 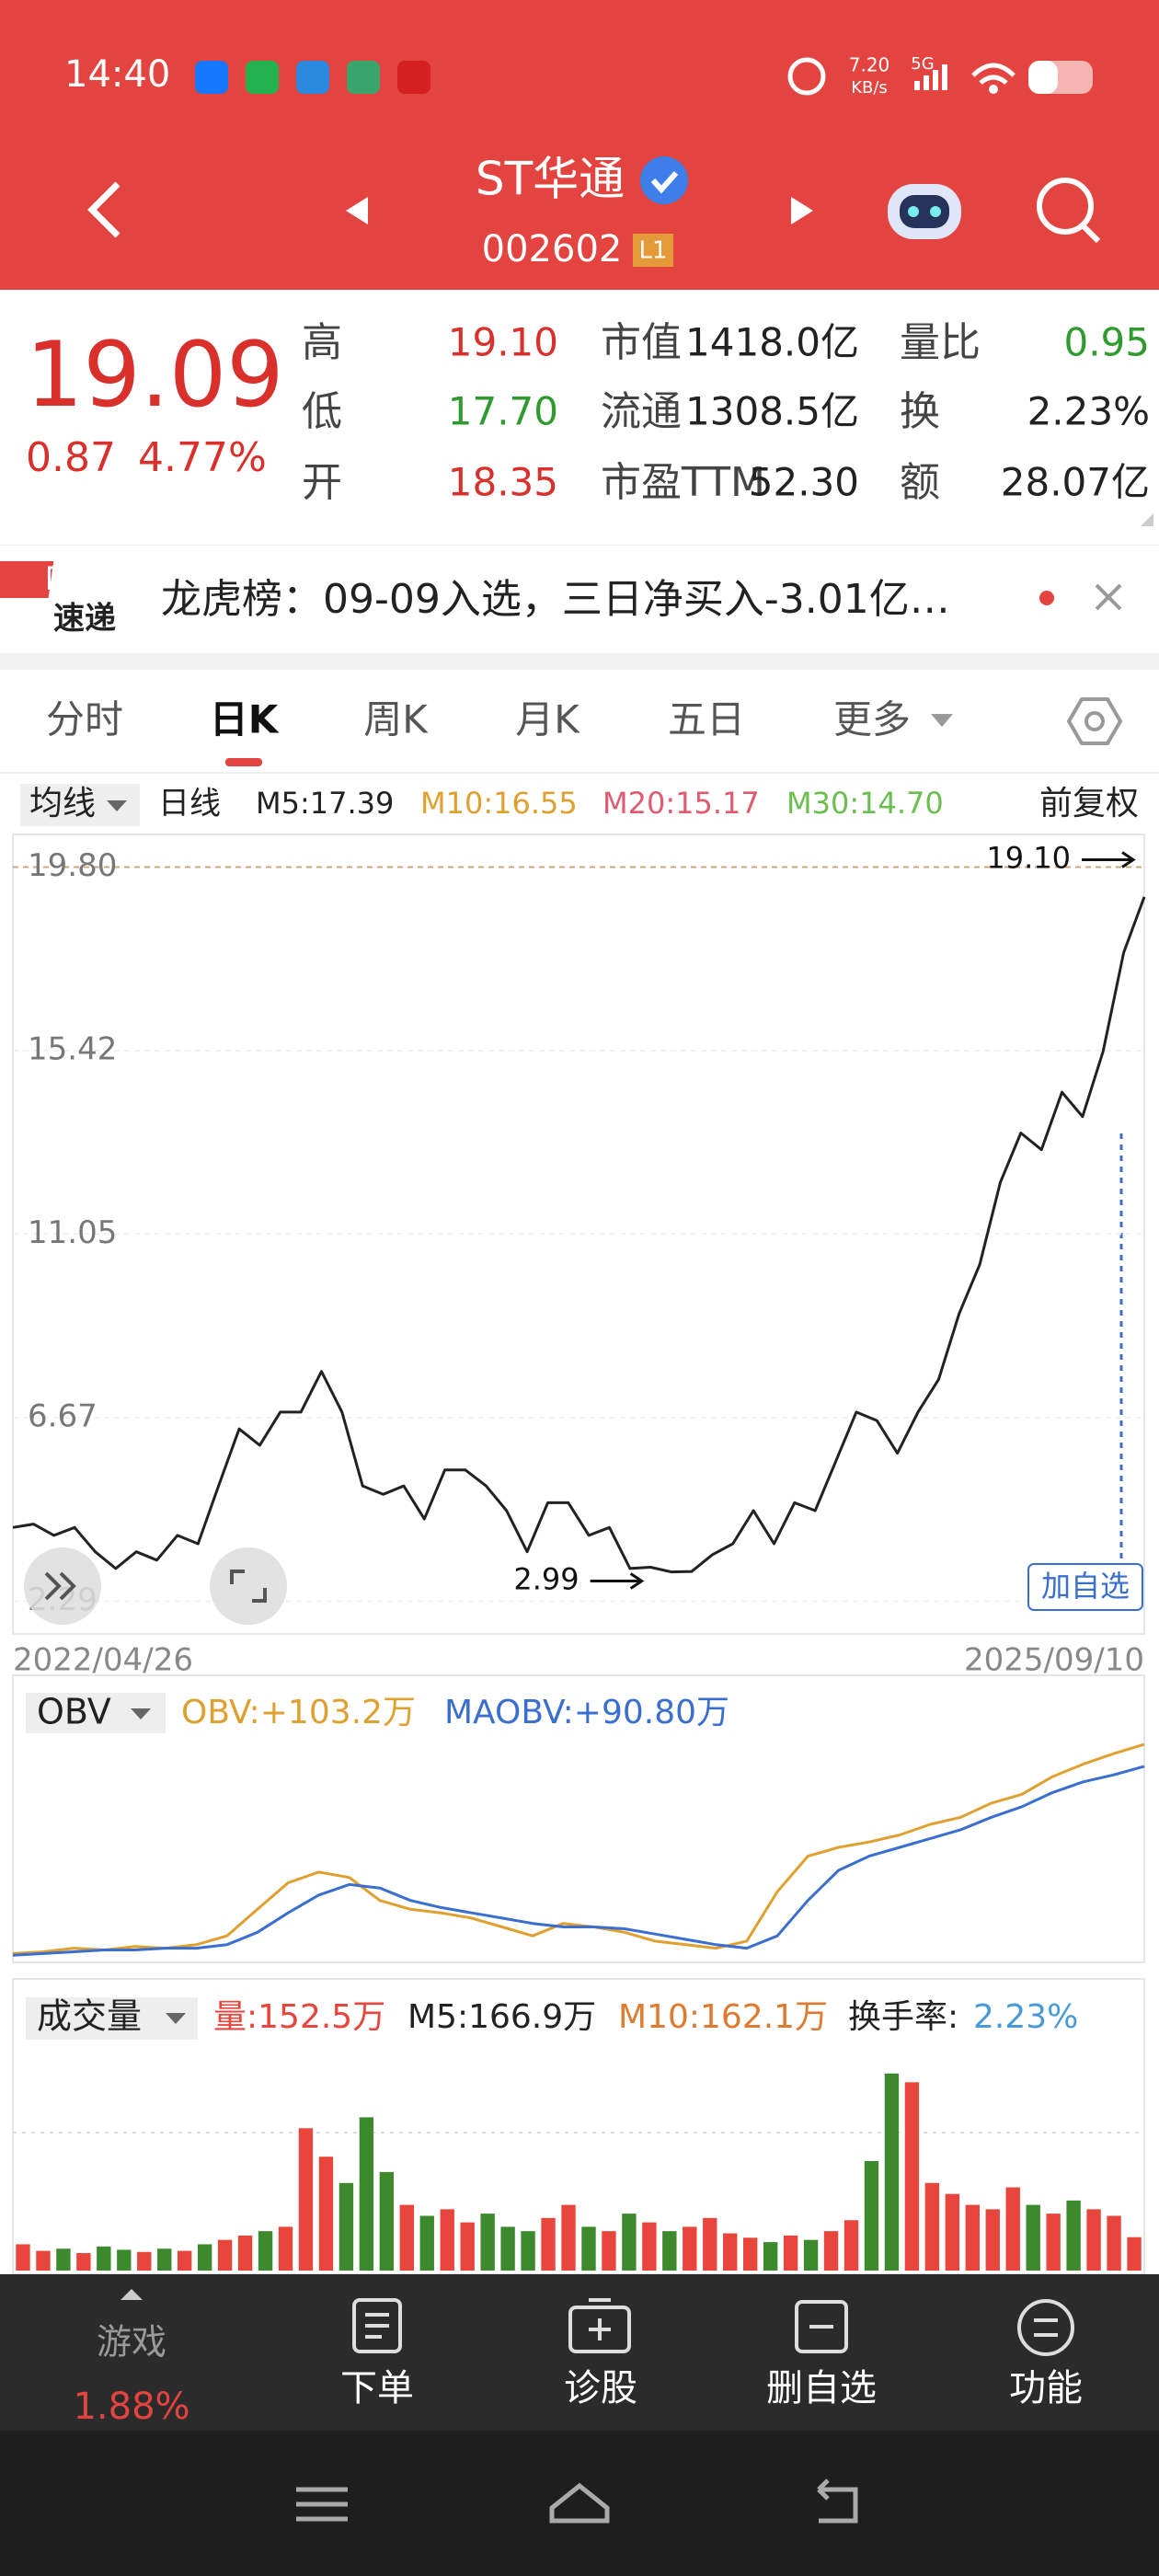 What do you see at coordinates (652, 251) in the screenshot?
I see `level-text: L1` at bounding box center [652, 251].